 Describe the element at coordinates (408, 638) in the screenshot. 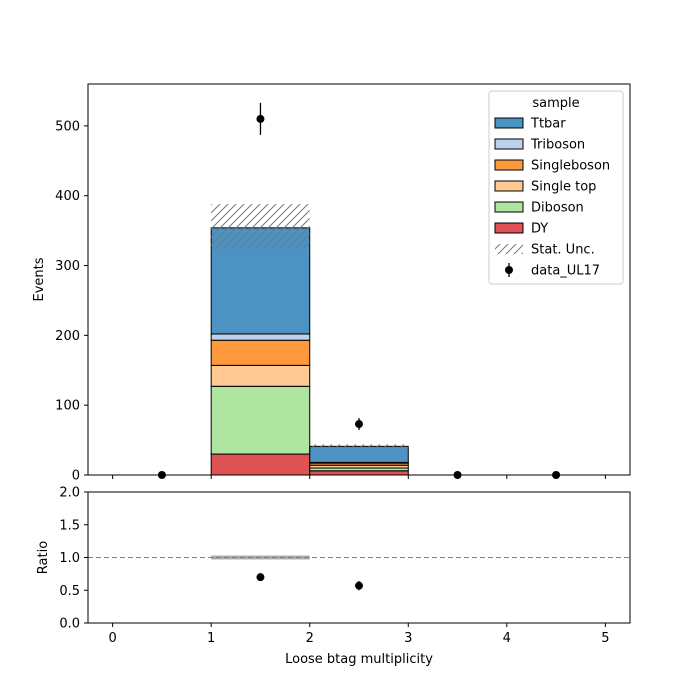

I see `x-tick-label-3: 3` at that location.